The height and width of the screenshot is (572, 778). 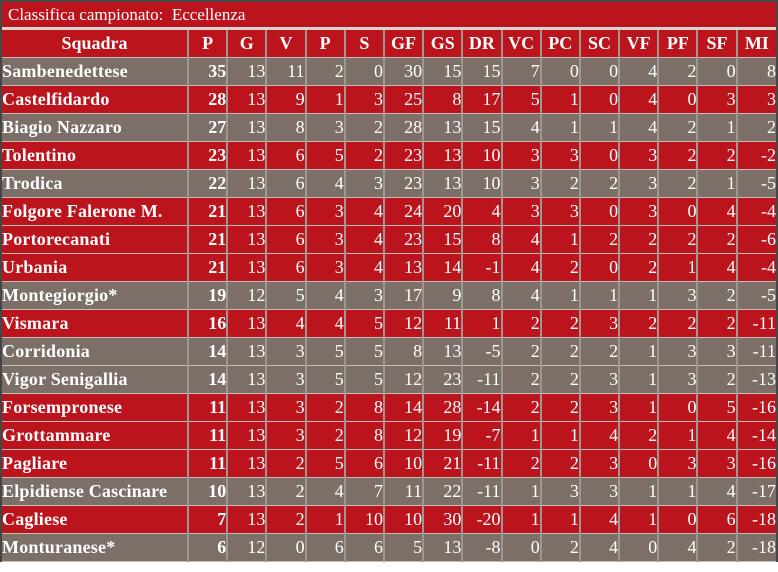 What do you see at coordinates (95, 127) in the screenshot?
I see `team-name: Biagio Nazzaro` at bounding box center [95, 127].